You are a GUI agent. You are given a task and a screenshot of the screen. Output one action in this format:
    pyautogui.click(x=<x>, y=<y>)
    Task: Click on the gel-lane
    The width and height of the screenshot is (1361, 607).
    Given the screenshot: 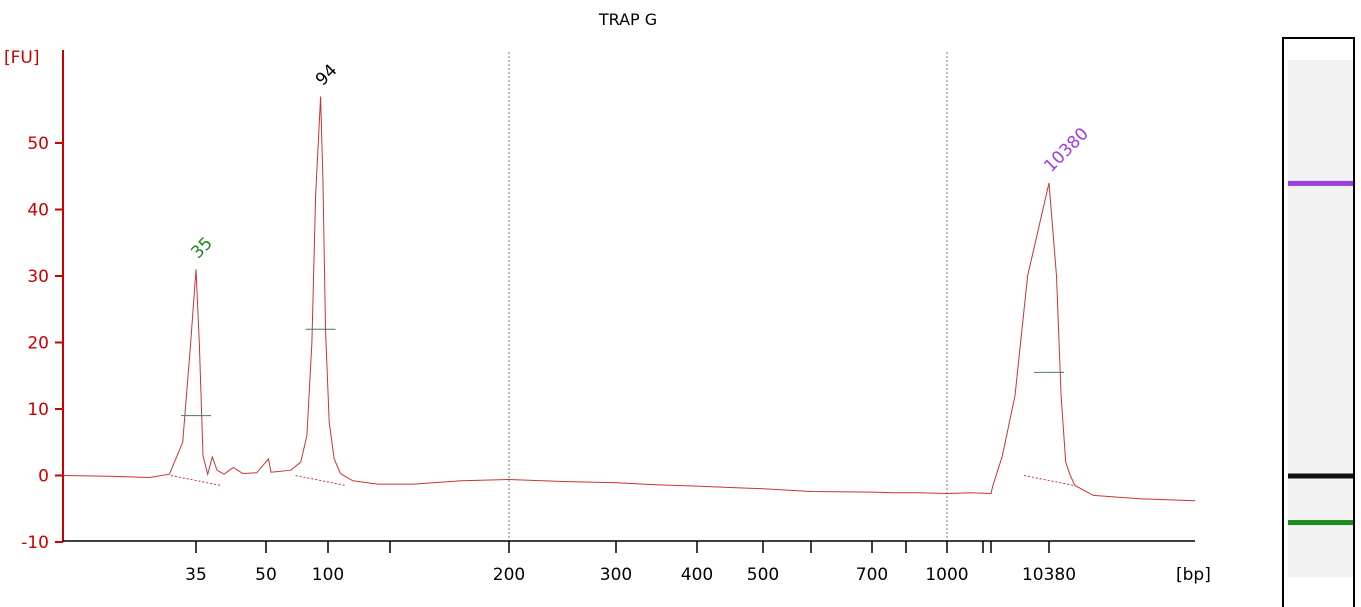 What is the action you would take?
    pyautogui.click(x=1318, y=322)
    